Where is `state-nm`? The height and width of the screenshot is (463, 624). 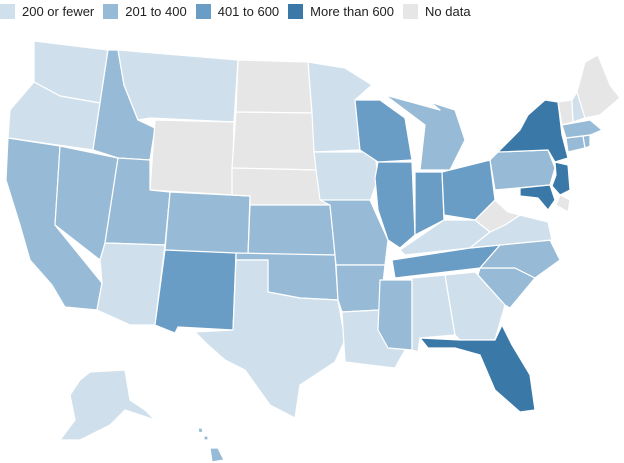 state-nm is located at coordinates (195, 291).